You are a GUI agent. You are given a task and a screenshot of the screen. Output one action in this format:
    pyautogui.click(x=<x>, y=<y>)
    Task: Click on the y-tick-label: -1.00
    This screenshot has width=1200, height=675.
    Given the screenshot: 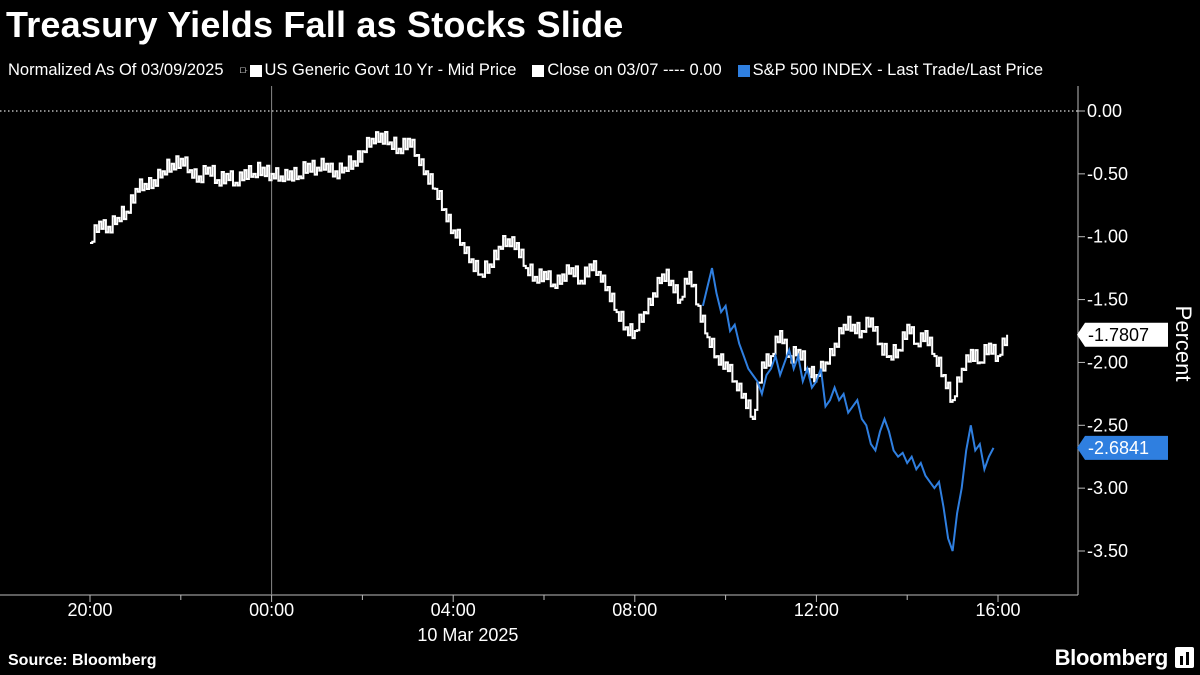 What is the action you would take?
    pyautogui.click(x=1107, y=237)
    